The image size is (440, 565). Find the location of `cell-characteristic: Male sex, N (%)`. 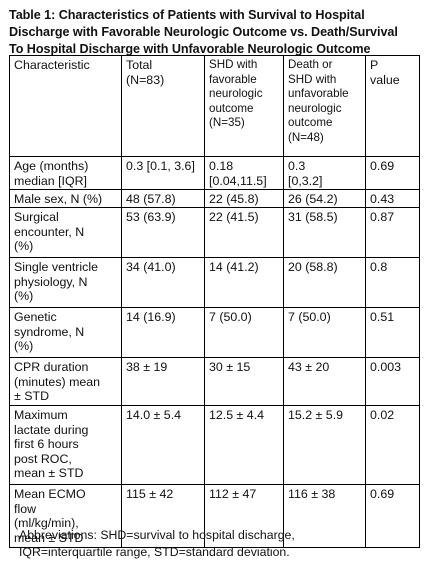

cell-characteristic: Male sex, N (%) is located at coordinates (65, 198).